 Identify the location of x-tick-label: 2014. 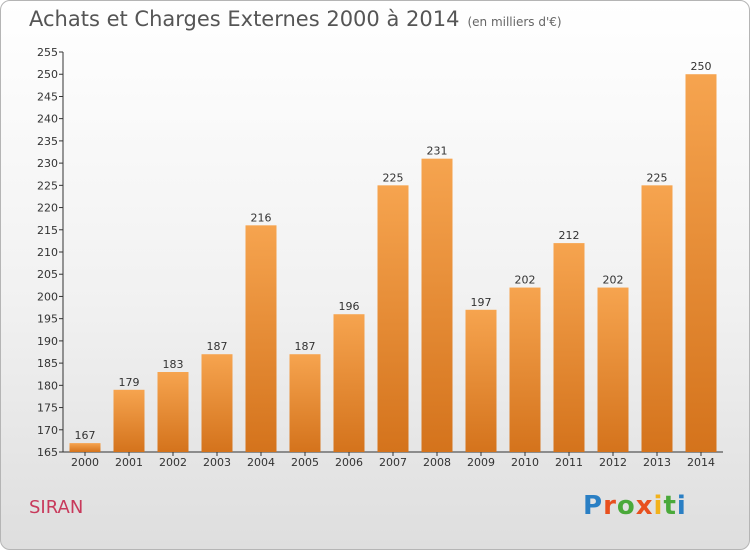
(701, 462).